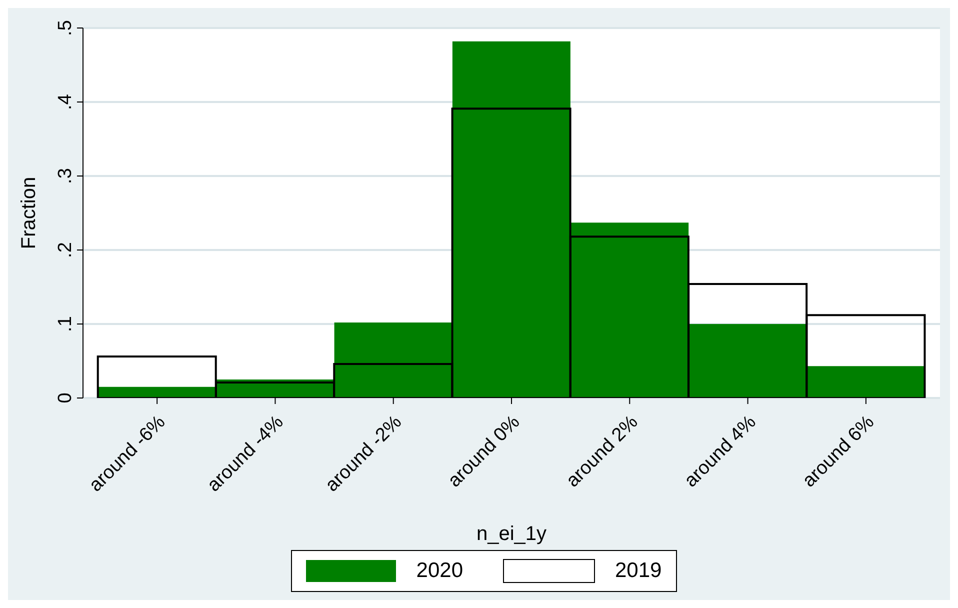 This screenshot has height=608, width=958. I want to click on y-tick-label: .5, so click(65, 28).